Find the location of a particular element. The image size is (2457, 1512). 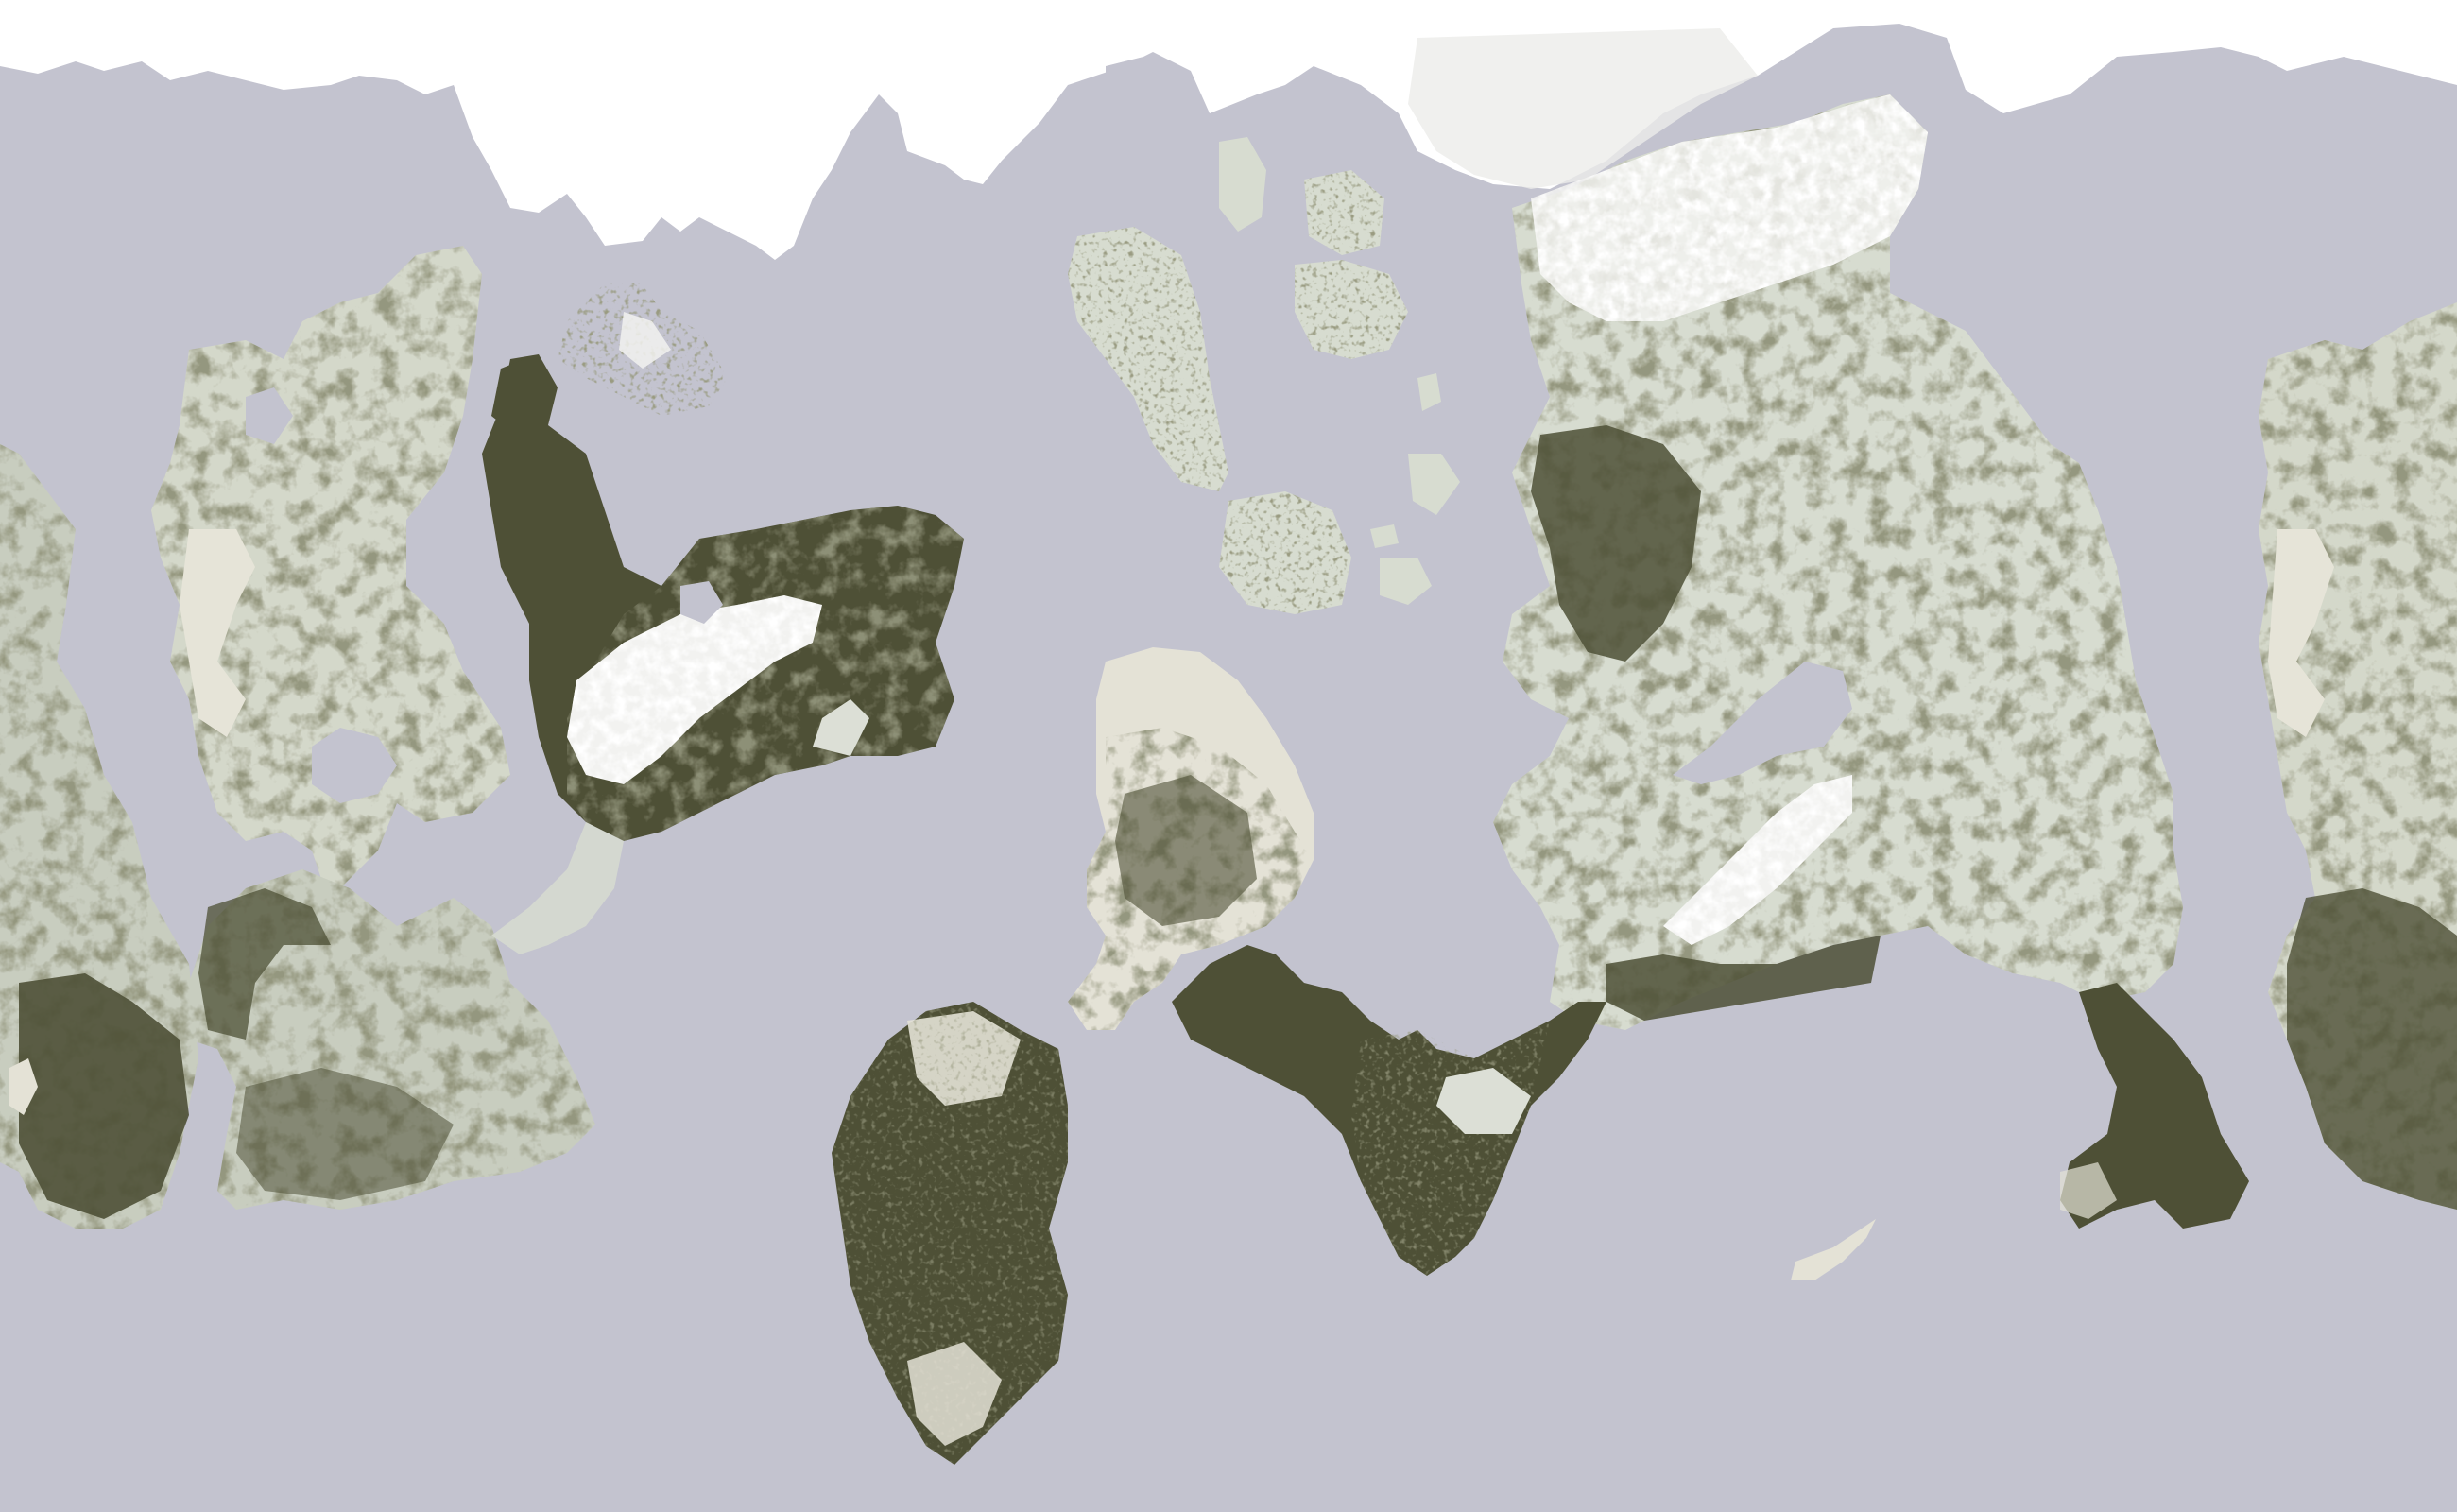

west-islet is located at coordinates (23, 1086).